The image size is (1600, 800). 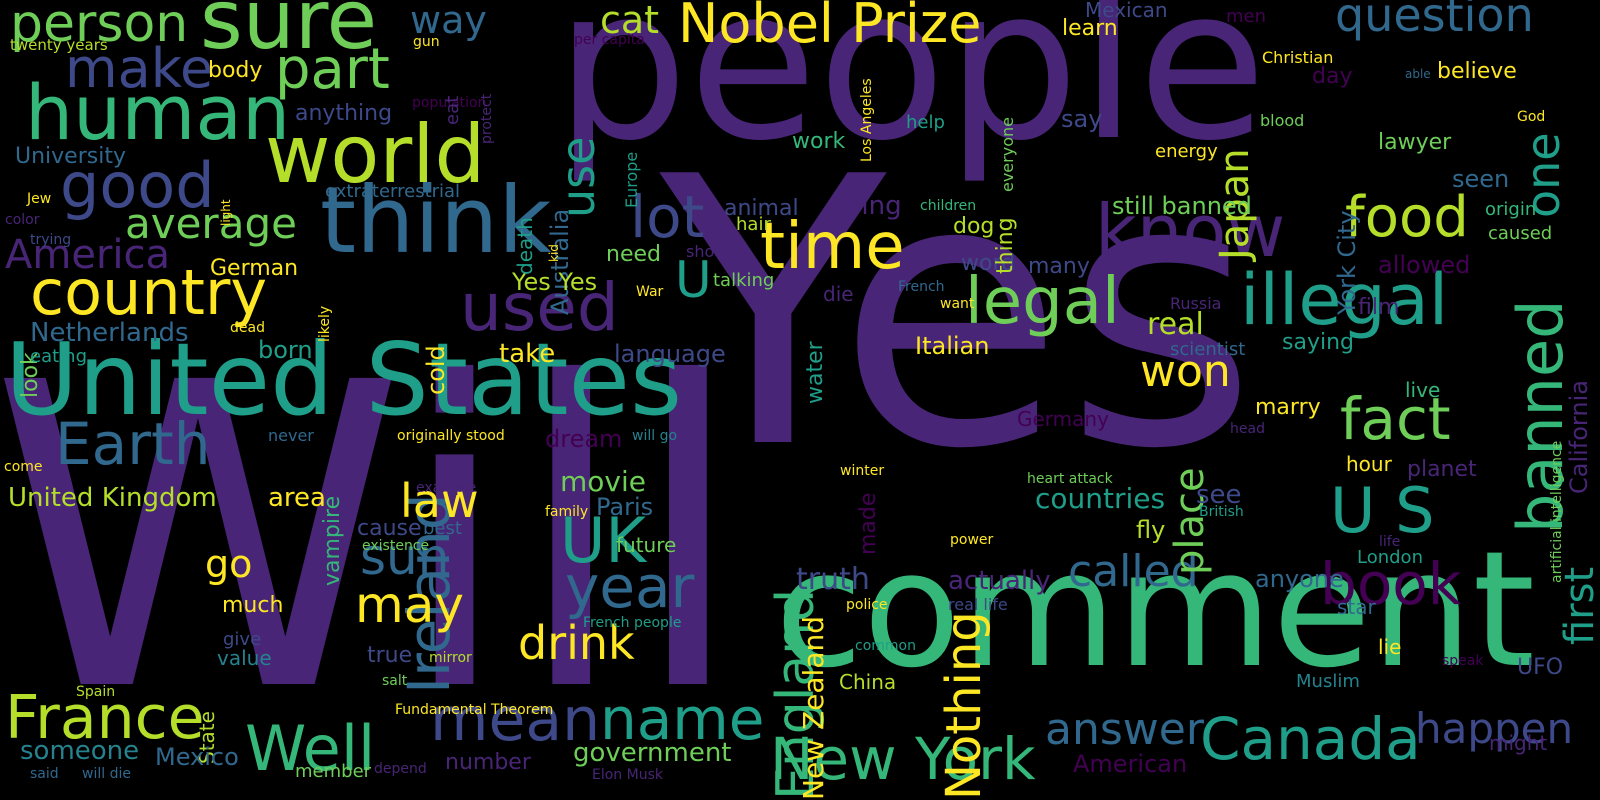 What do you see at coordinates (487, 118) in the screenshot?
I see `word-cloud-word: protect` at bounding box center [487, 118].